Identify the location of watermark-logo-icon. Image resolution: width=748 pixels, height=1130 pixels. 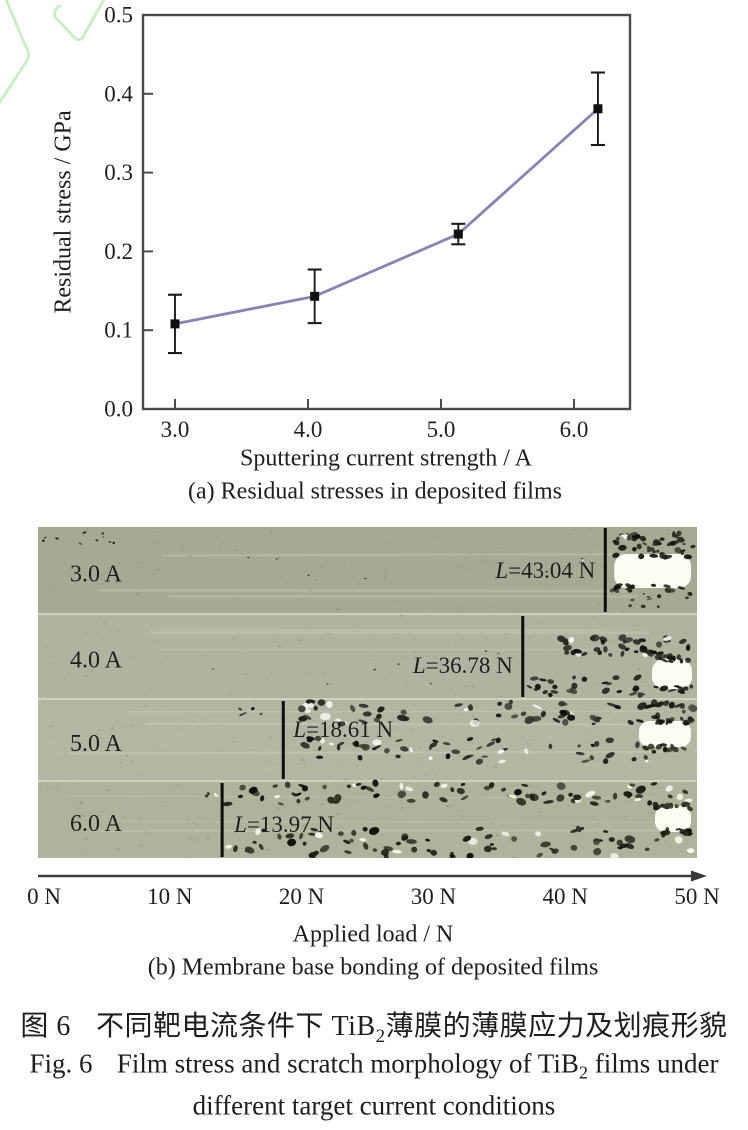
(53, 52).